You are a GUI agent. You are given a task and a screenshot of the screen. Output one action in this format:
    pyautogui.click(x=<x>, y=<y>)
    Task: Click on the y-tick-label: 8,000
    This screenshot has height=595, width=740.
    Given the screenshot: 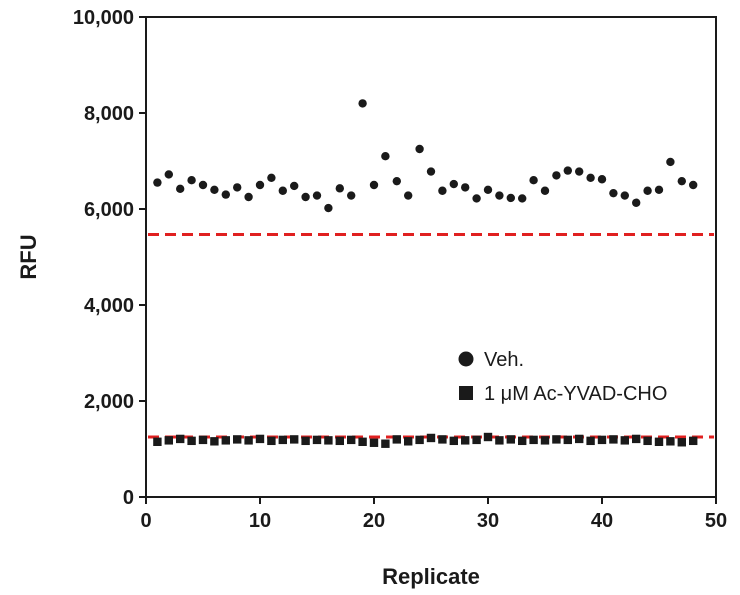 What is the action you would take?
    pyautogui.click(x=109, y=114)
    